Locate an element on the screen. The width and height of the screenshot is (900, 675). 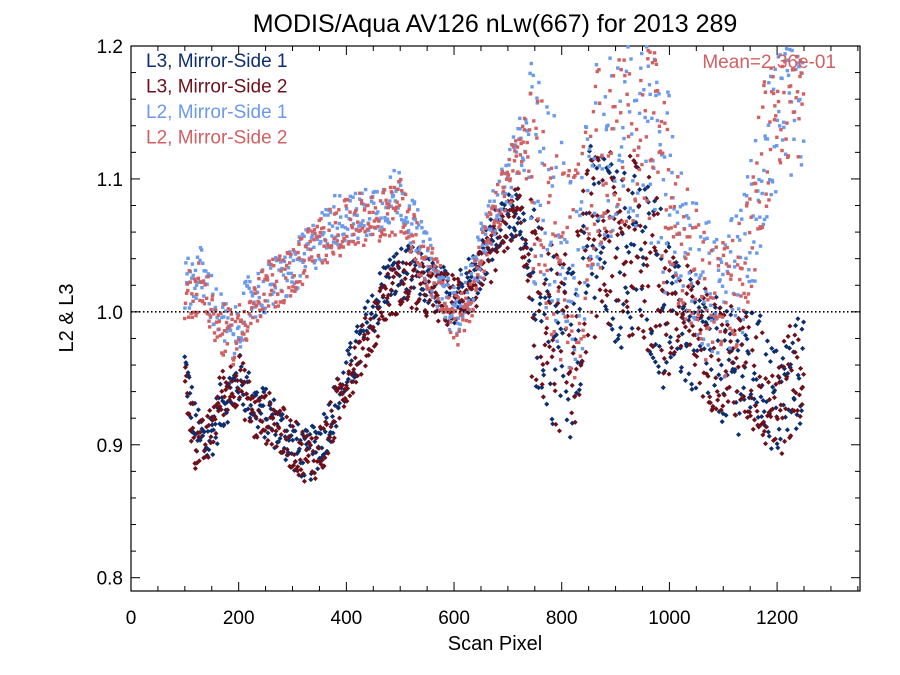
y-axis-label: L2 & L3 is located at coordinates (67, 318).